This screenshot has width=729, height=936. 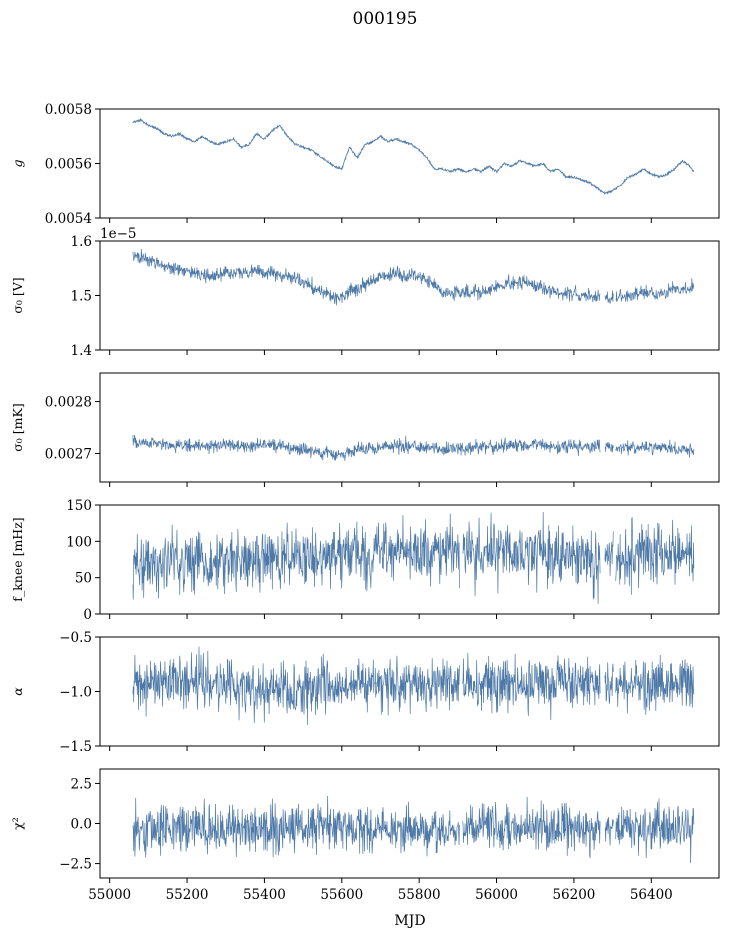 What do you see at coordinates (68, 110) in the screenshot?
I see `y-tick-label: 0.0058` at bounding box center [68, 110].